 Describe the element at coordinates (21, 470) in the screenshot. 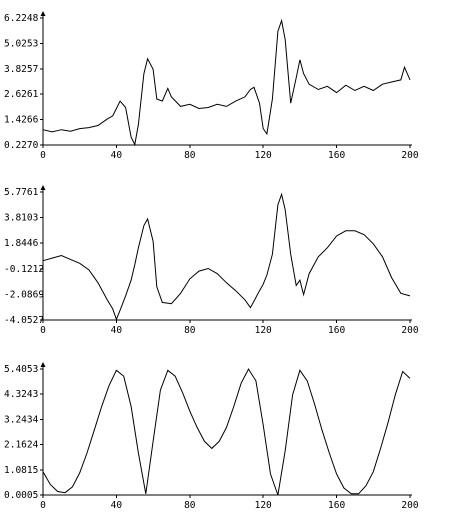

I see `y-tick-label: 1.0815` at that location.